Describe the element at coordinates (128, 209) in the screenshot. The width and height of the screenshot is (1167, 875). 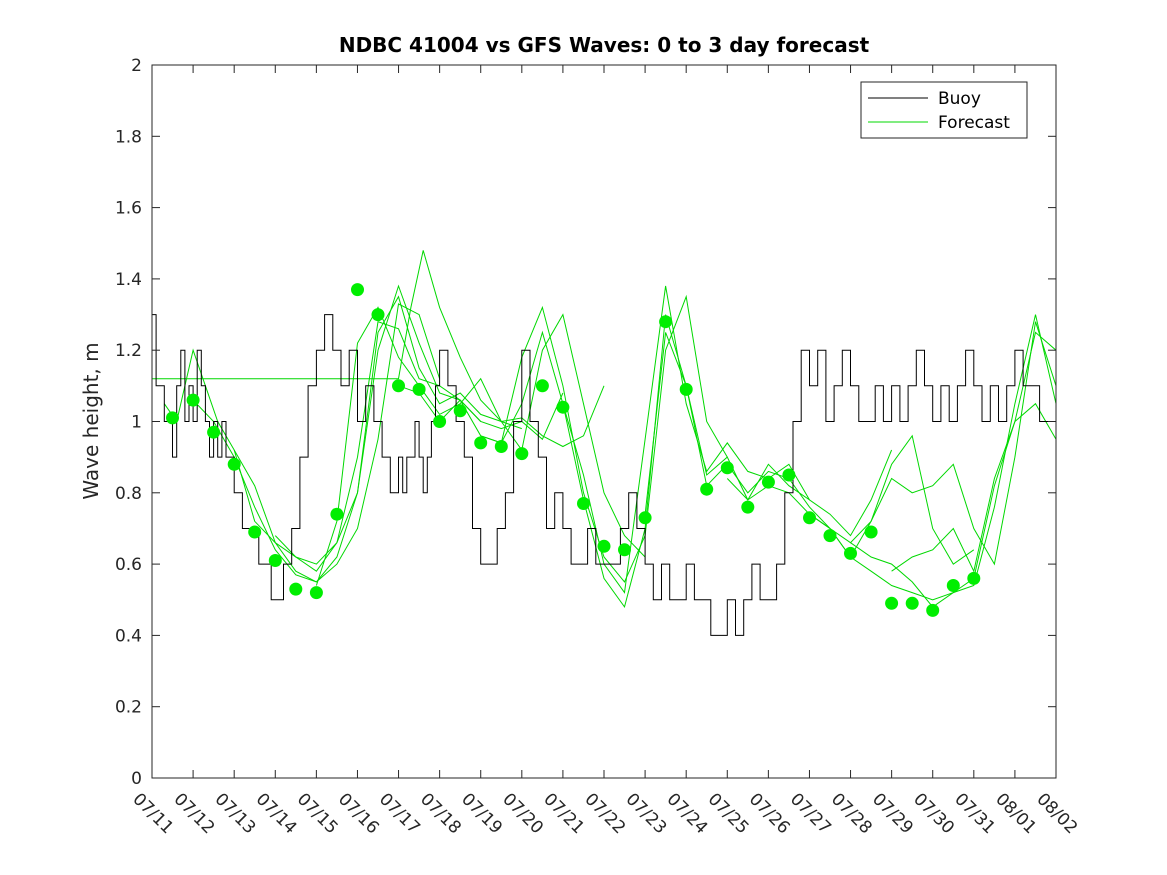
I see `y-tick-label: 1.6` at that location.